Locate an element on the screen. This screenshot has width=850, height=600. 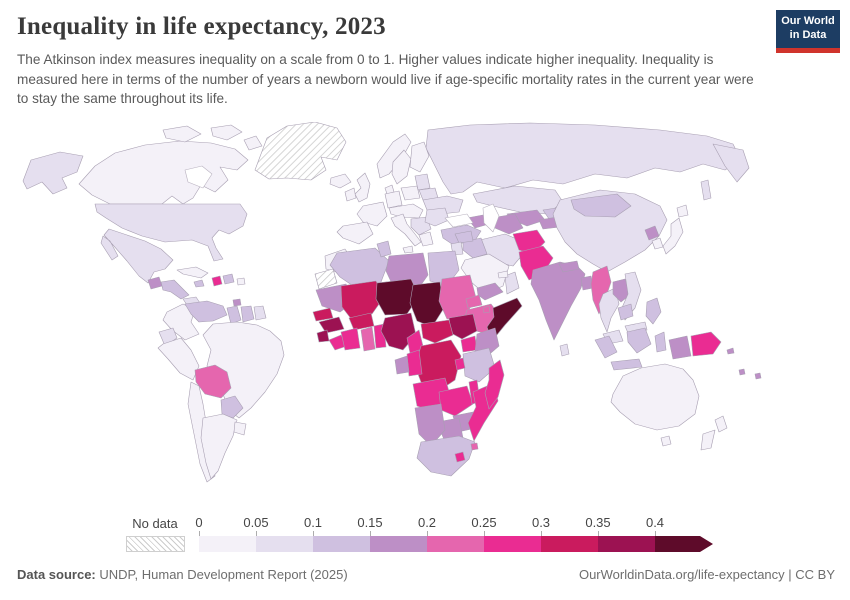
owid-url-link: OurWorldinData.org/life-expectancy is located at coordinates (681, 574).